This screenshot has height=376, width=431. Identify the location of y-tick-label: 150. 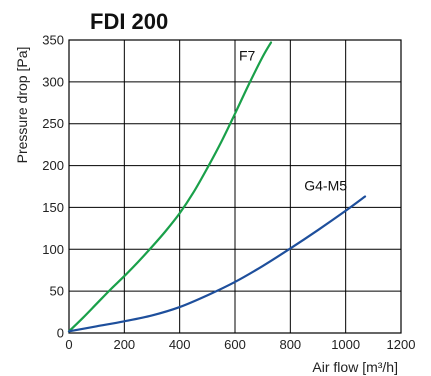
(53, 207).